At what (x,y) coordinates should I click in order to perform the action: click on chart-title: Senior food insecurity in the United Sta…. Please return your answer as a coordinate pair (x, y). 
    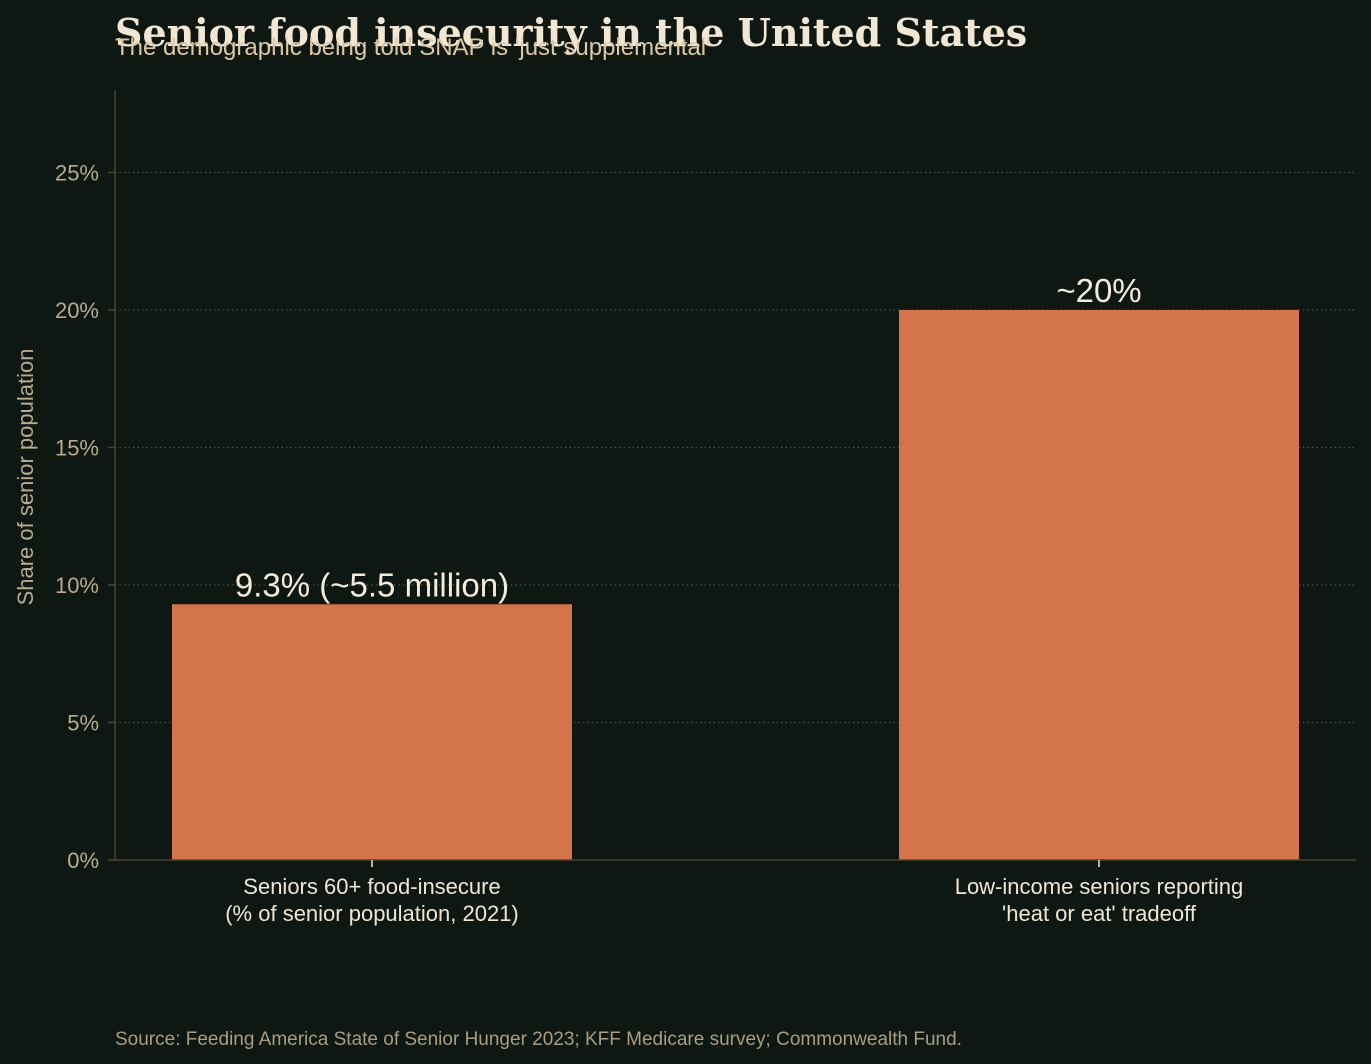
    Looking at the image, I should click on (571, 32).